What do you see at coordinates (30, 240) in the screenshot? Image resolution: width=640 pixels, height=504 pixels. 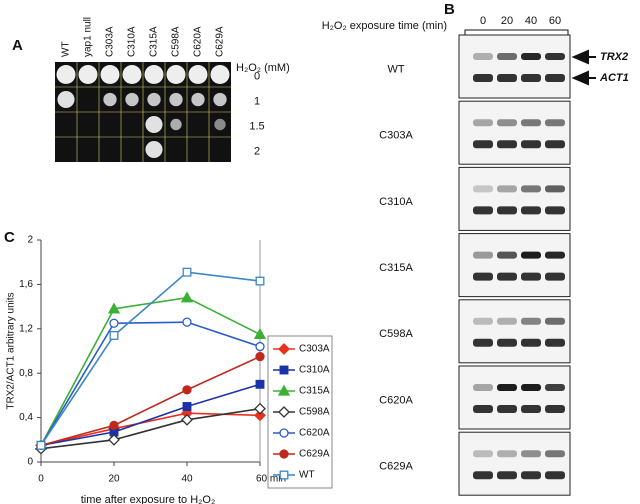 I see `y-tick-label: 2` at bounding box center [30, 240].